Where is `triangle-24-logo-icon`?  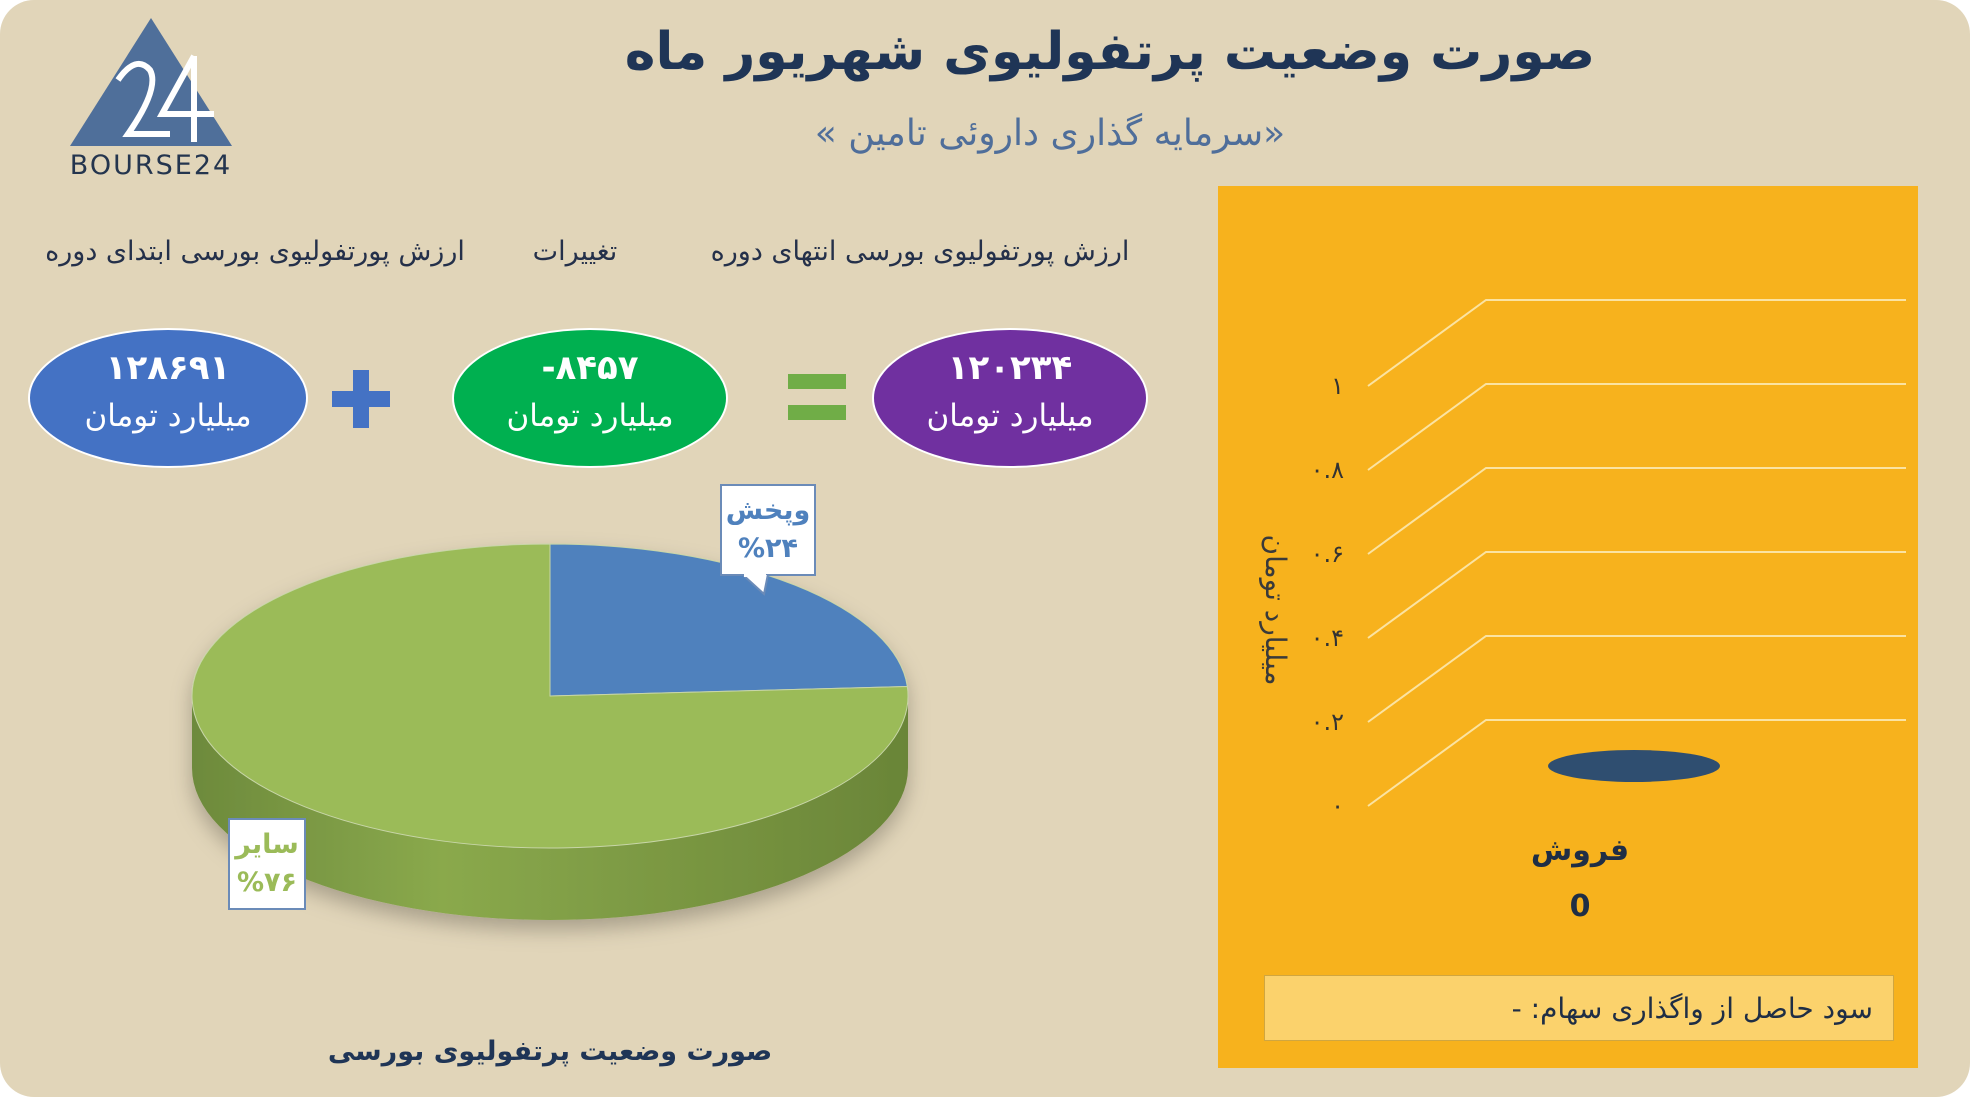
triangle-24-logo-icon is located at coordinates (151, 82).